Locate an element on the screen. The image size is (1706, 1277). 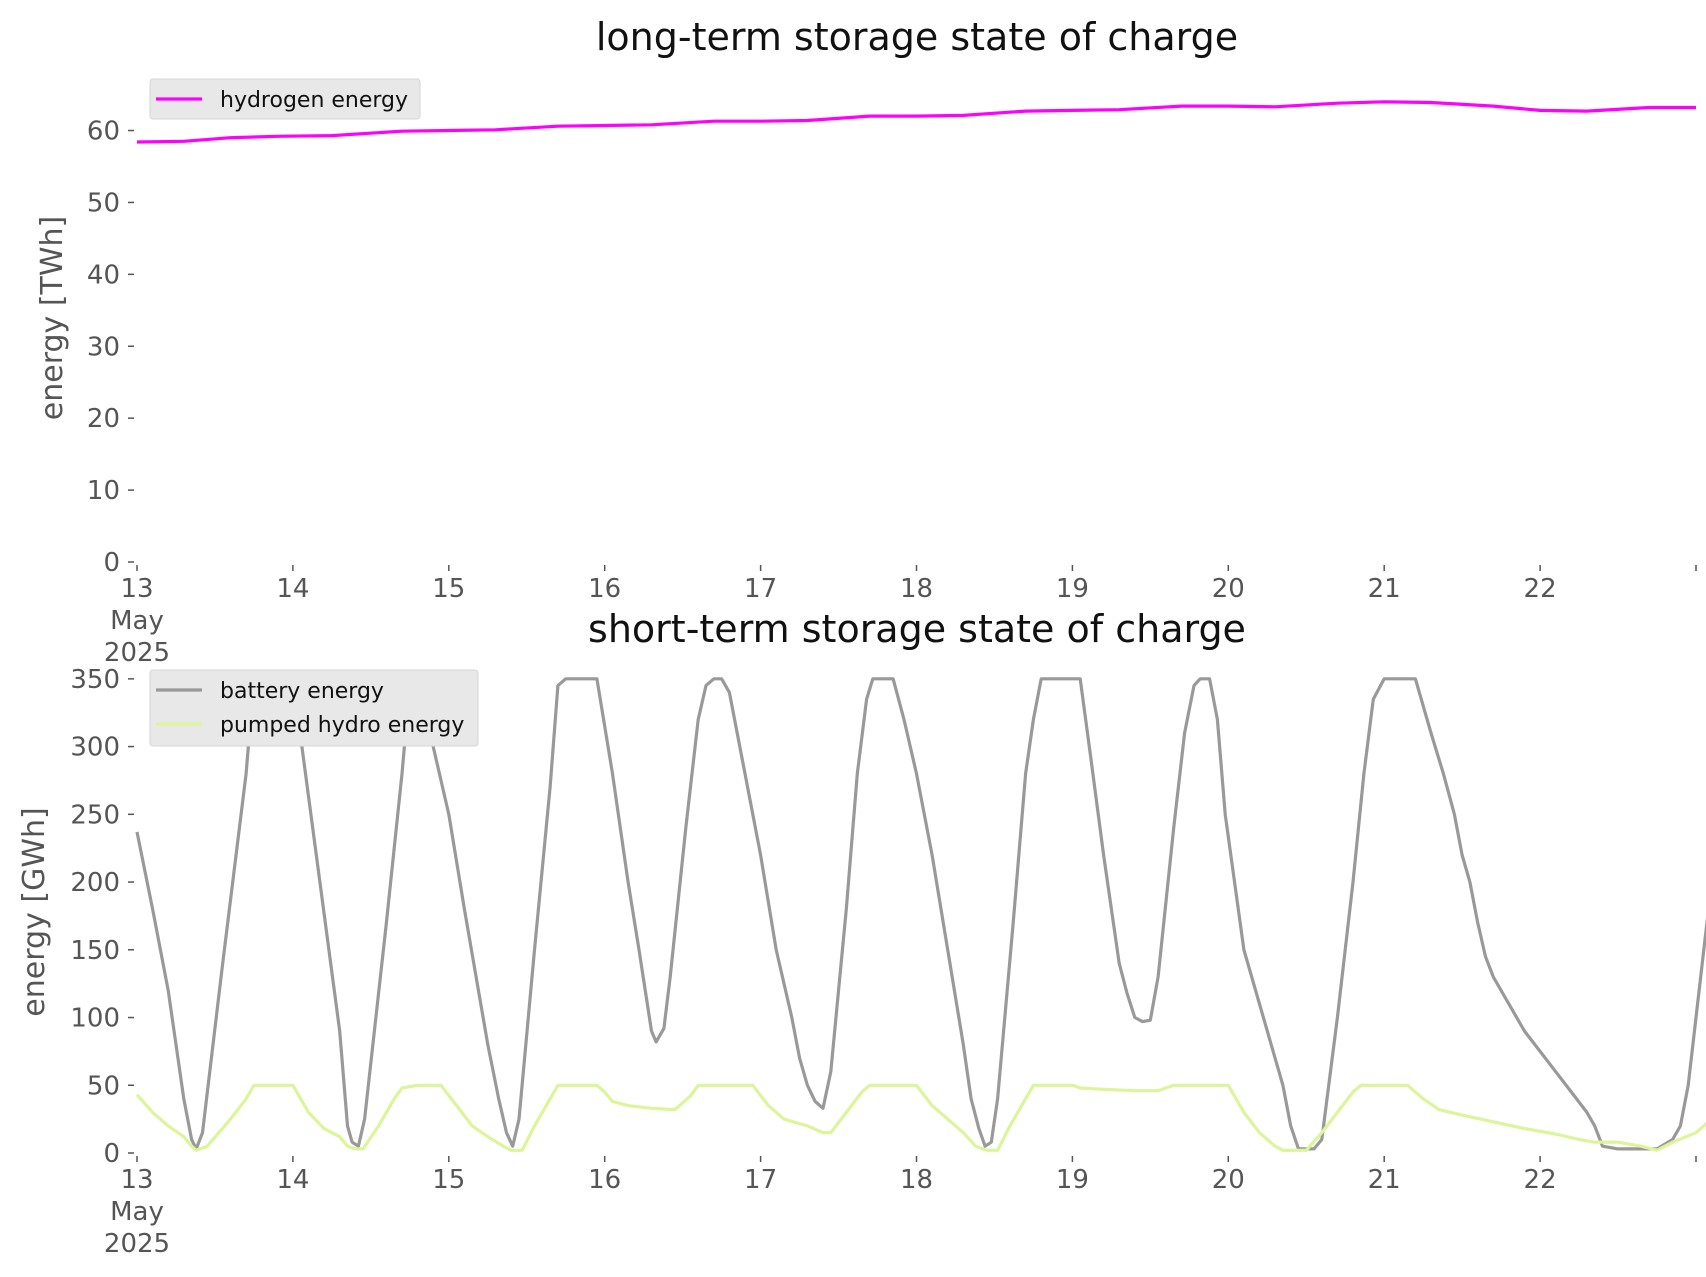
y-axis-ticks: 0 10 20 30 40 50 60 is located at coordinates (110, 347).